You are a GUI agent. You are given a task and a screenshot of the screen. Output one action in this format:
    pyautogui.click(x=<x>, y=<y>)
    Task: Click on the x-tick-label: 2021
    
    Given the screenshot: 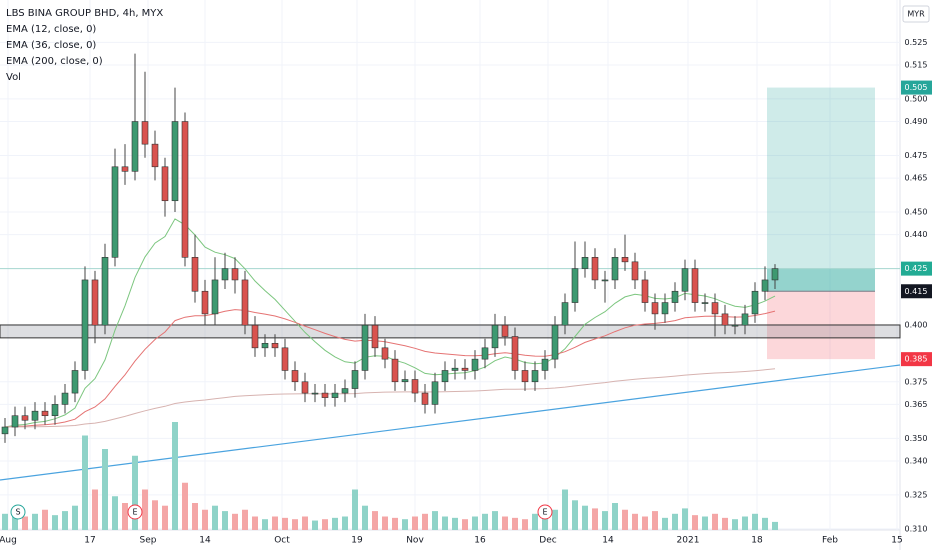 What is the action you would take?
    pyautogui.click(x=688, y=541)
    